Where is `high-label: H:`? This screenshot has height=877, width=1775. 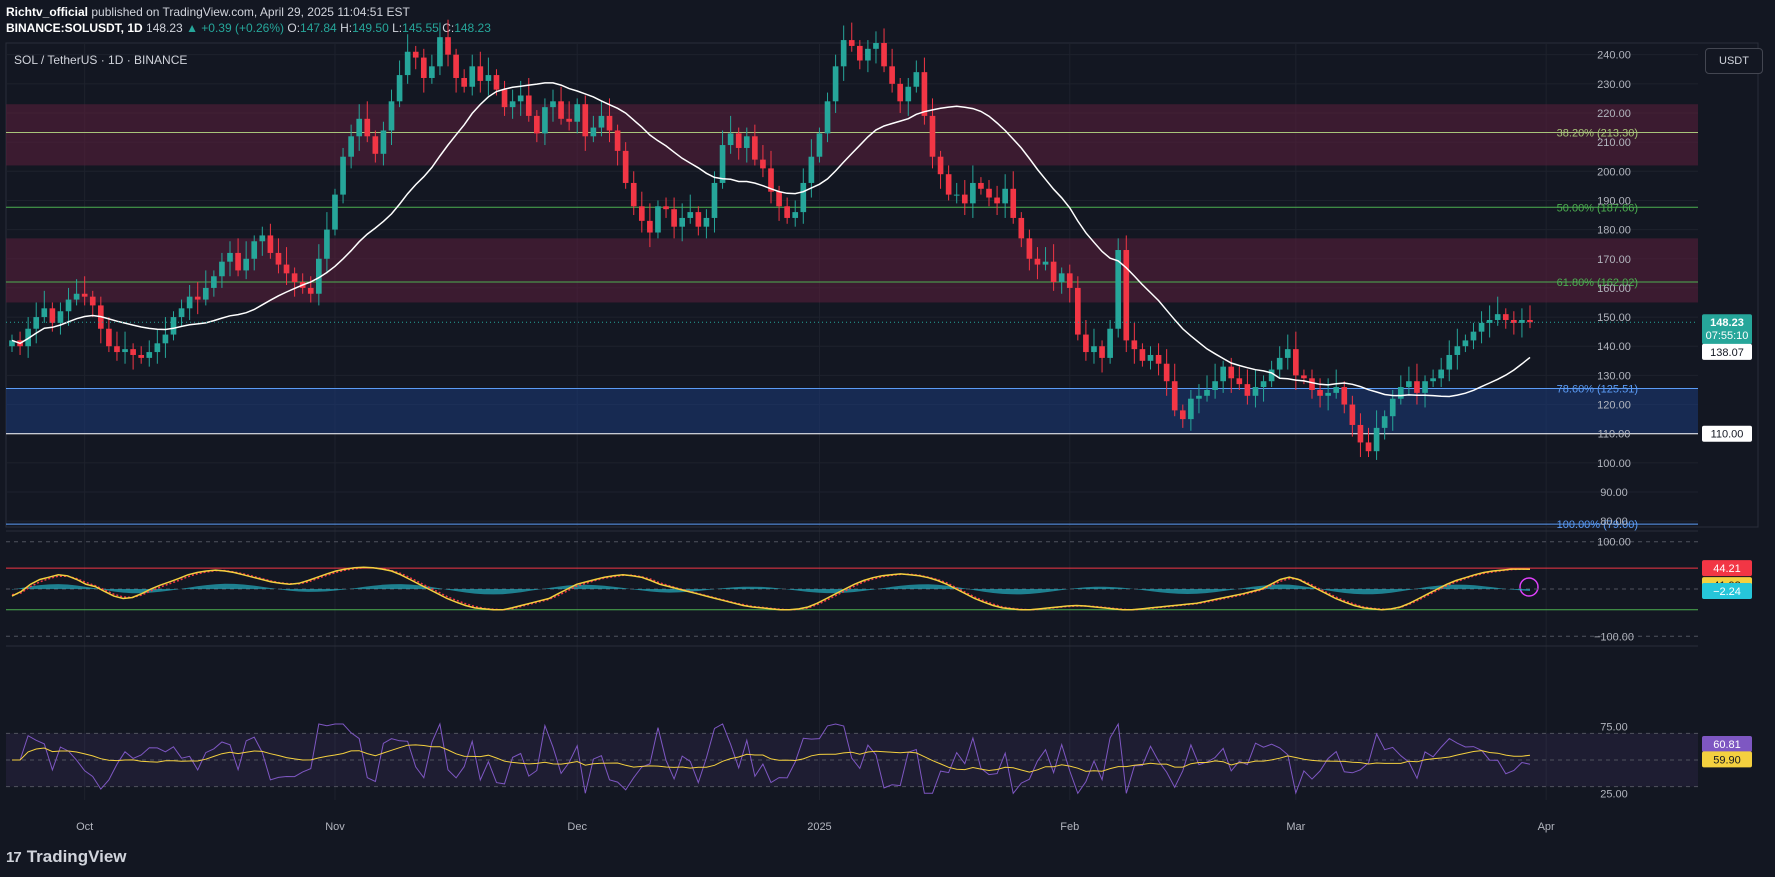
high-label: H: is located at coordinates (346, 28).